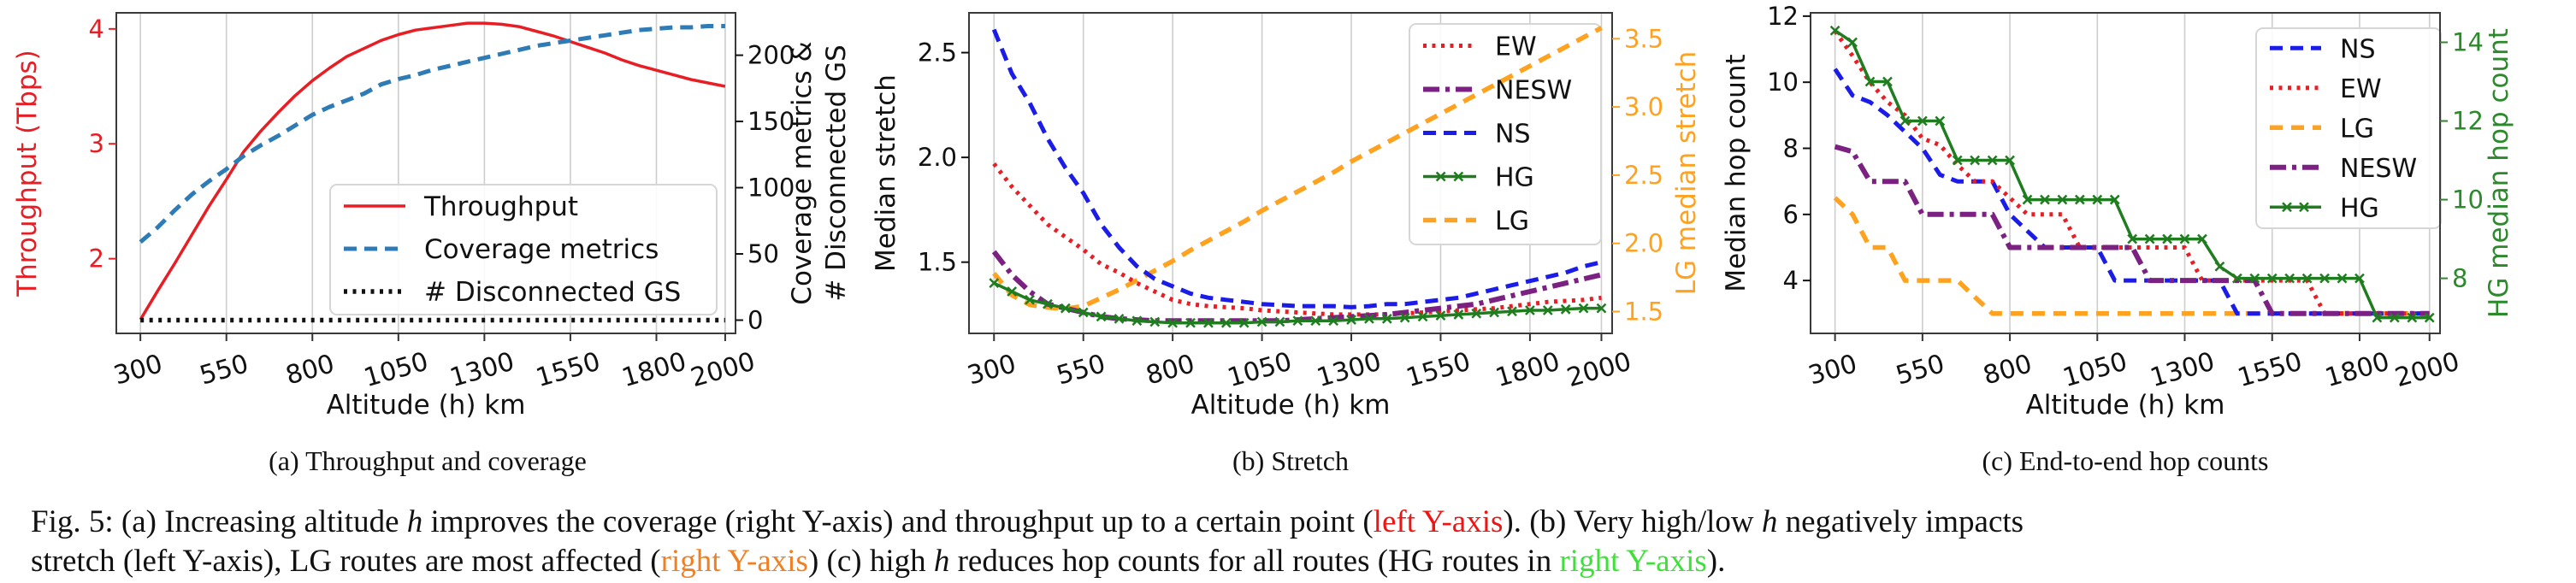 This screenshot has width=2576, height=583. What do you see at coordinates (1643, 243) in the screenshot?
I see `right-tick-label: 2.0` at bounding box center [1643, 243].